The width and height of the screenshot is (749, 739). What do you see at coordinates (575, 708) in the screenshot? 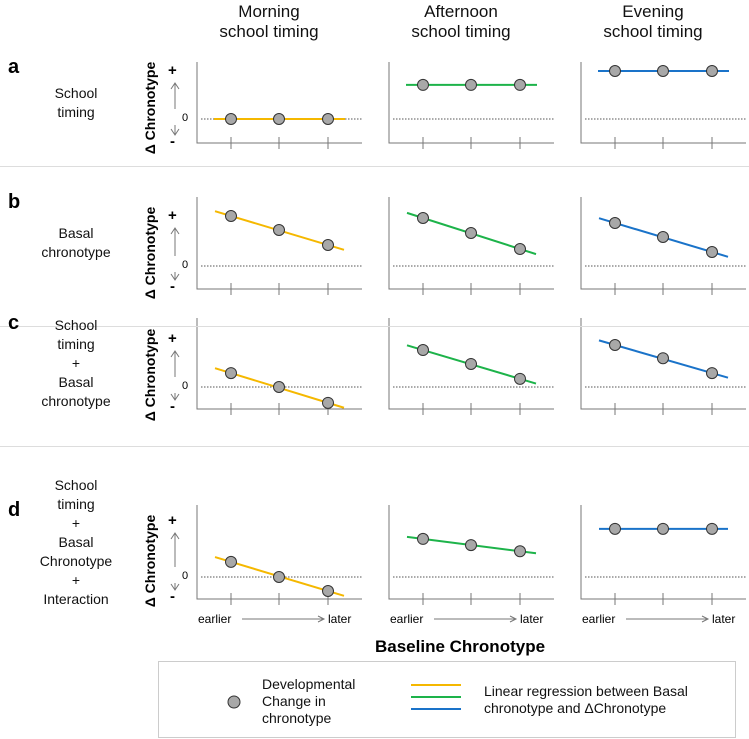
I see `legend-text: chronotype and ΔChronotype` at bounding box center [575, 708].